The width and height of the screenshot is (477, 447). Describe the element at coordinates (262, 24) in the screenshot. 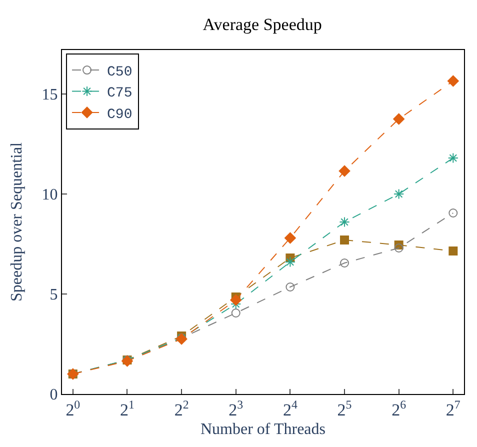

I see `chart-title: Average Speedup` at that location.